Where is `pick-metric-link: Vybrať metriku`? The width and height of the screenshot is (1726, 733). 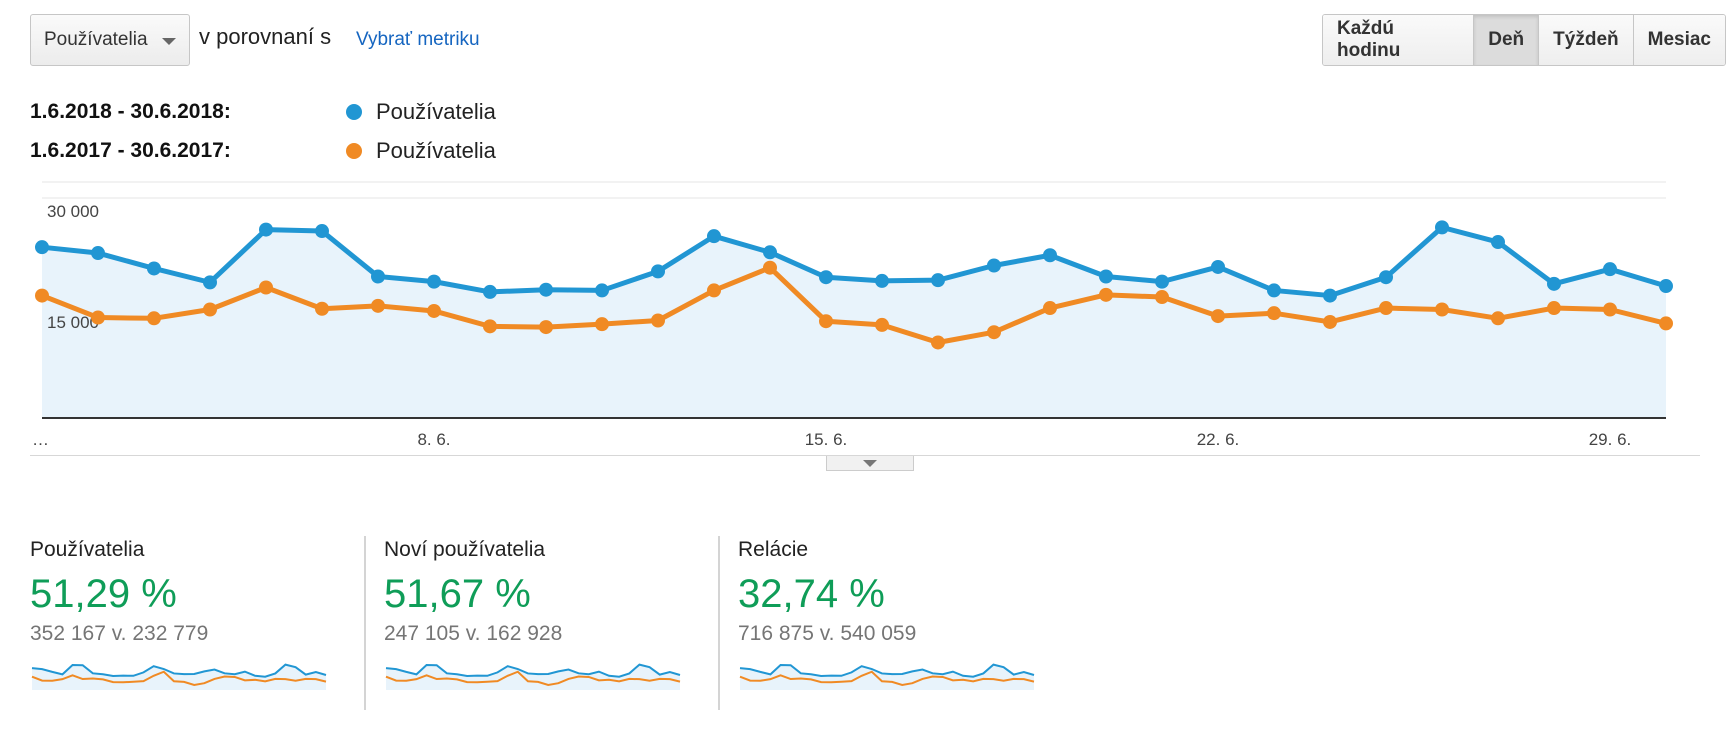
pick-metric-link: Vybrať metriku is located at coordinates (418, 39).